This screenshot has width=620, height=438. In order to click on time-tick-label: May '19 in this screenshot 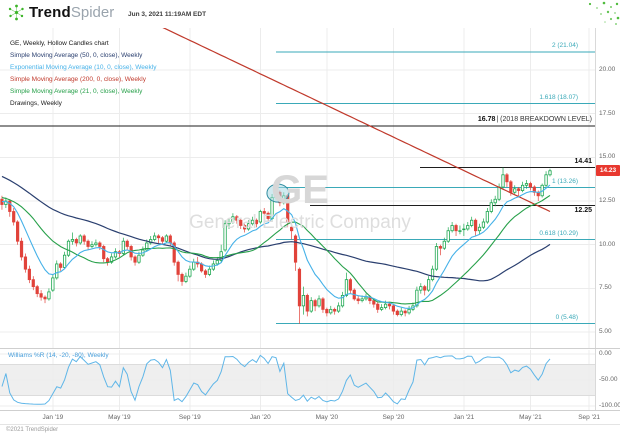, I will do `click(119, 417)`.